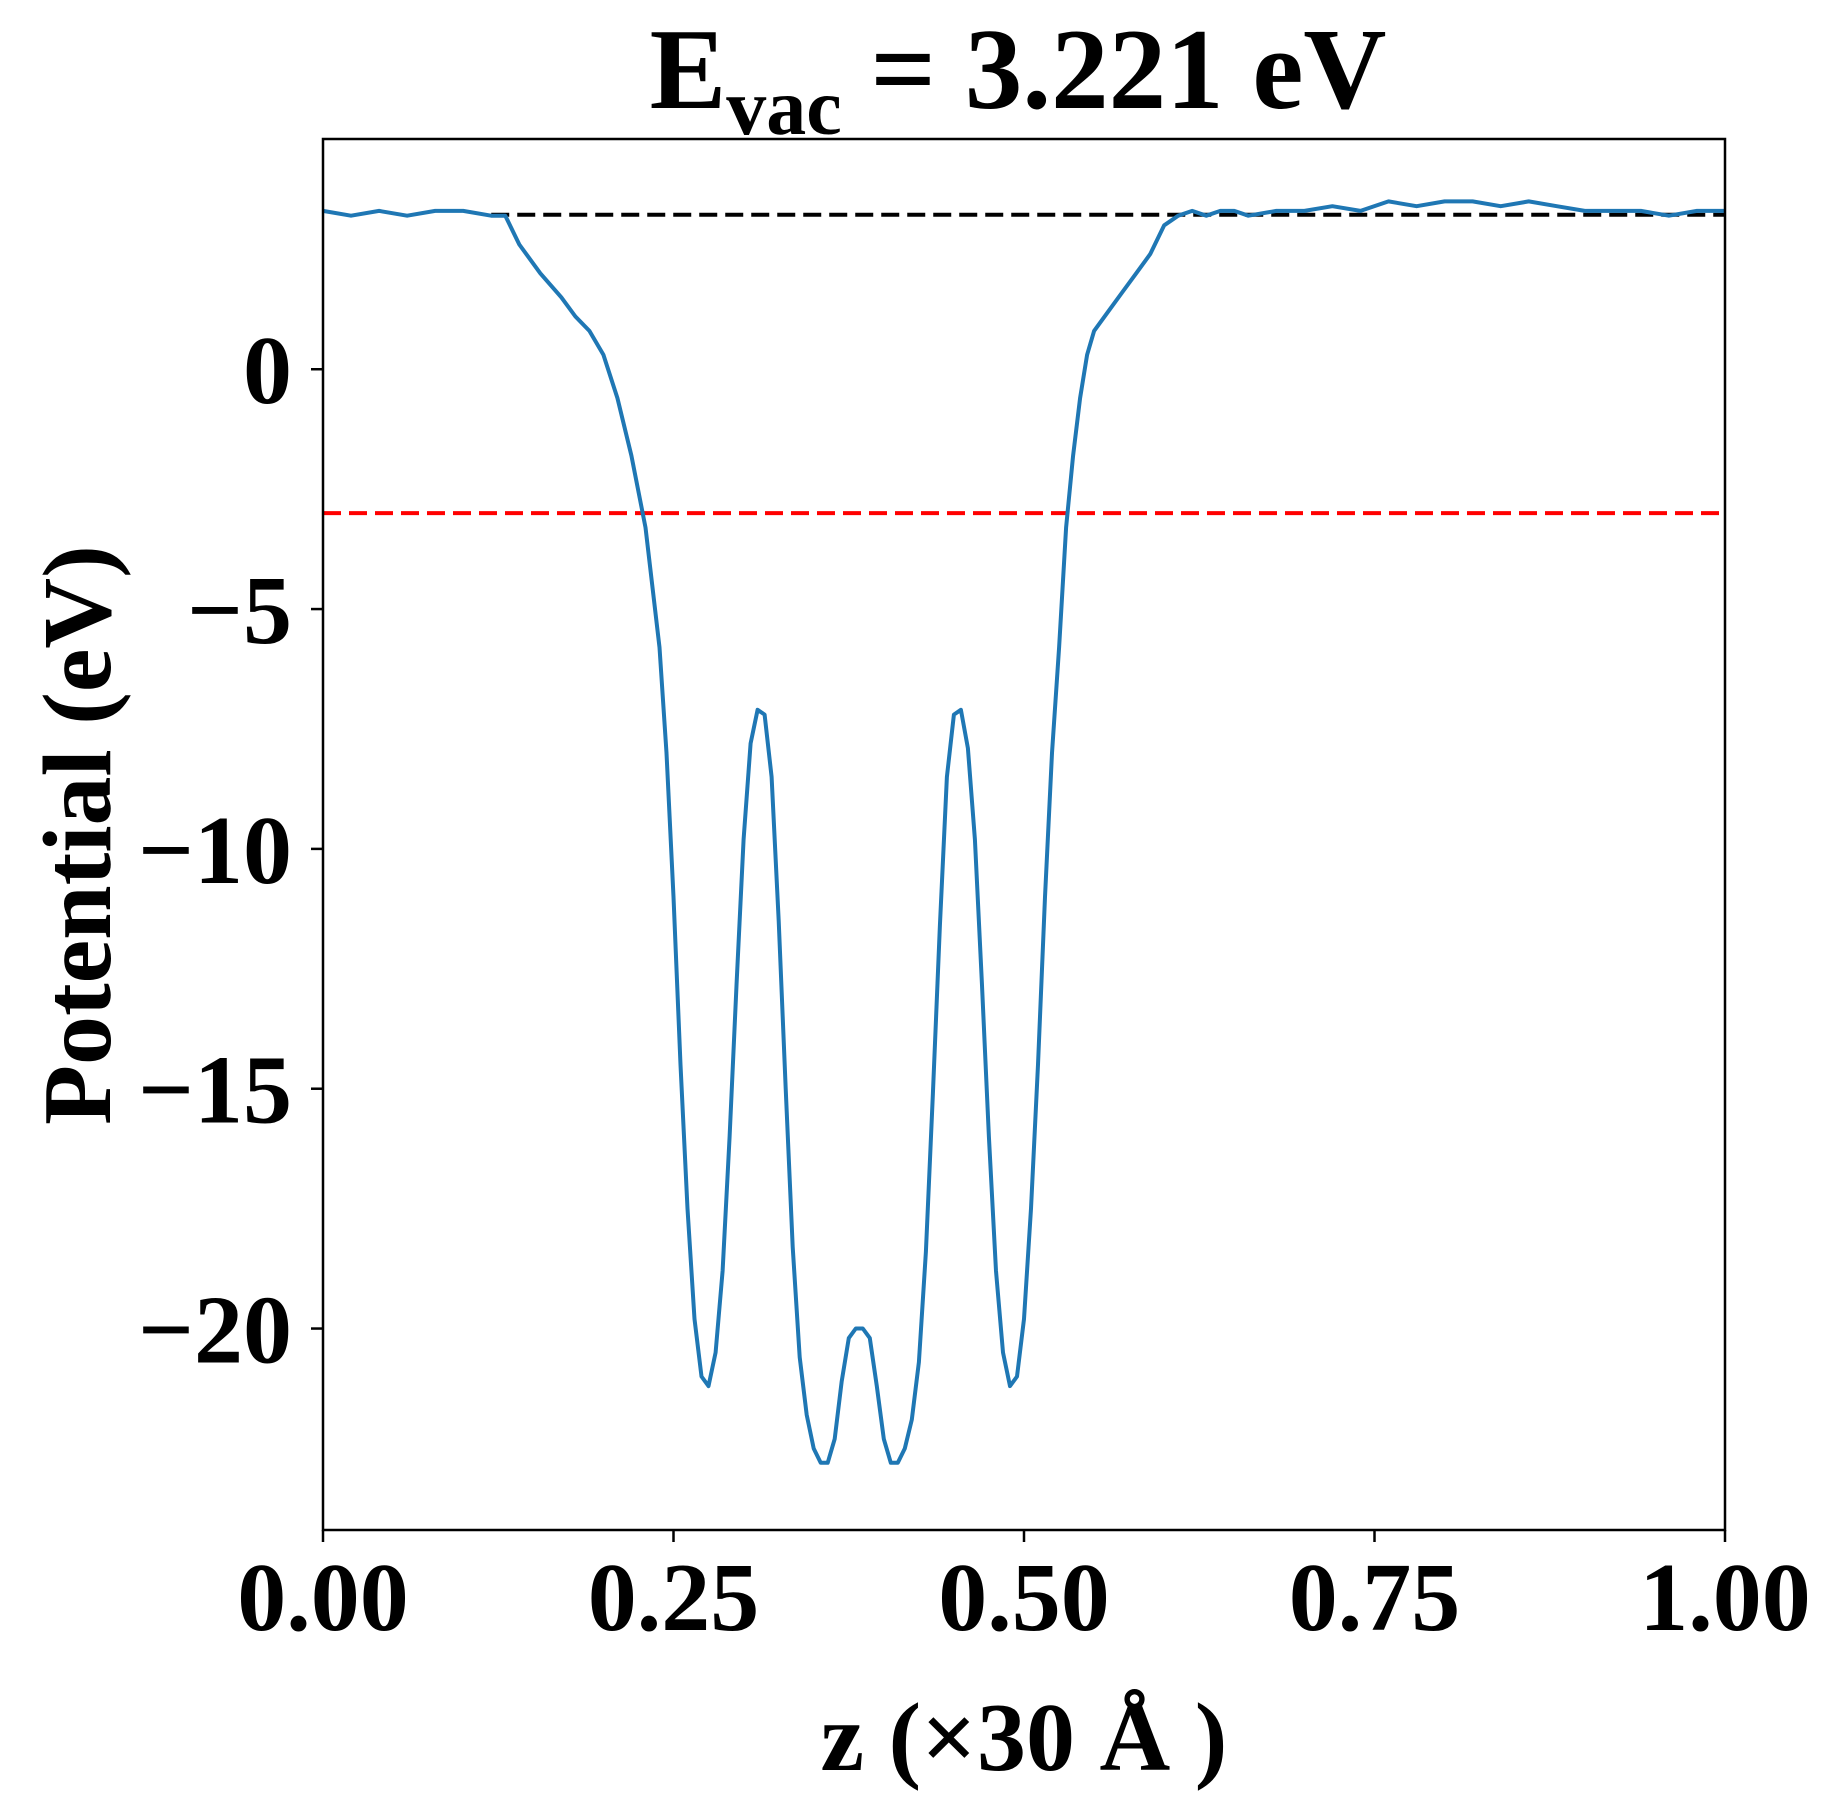 Image resolution: width=1833 pixels, height=1799 pixels. I want to click on x-tick-label: 1.00, so click(1725, 1598).